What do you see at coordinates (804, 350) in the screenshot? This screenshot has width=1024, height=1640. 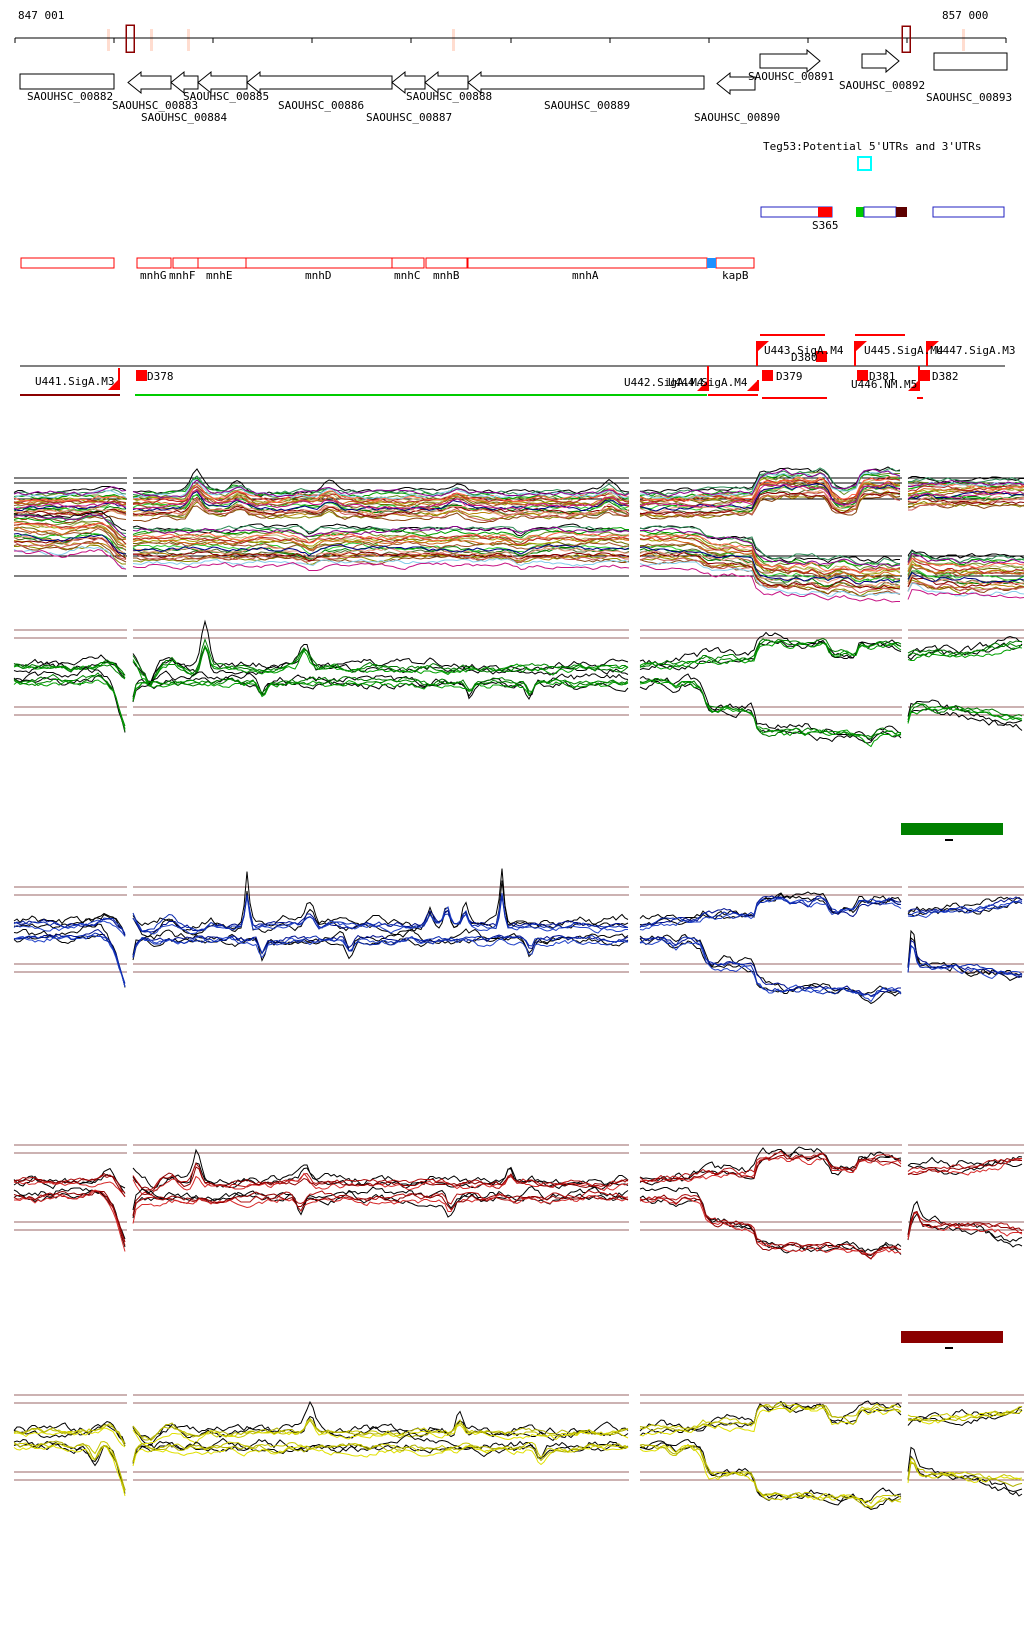 I see `annotation-label: U443.SigA.M4` at bounding box center [804, 350].